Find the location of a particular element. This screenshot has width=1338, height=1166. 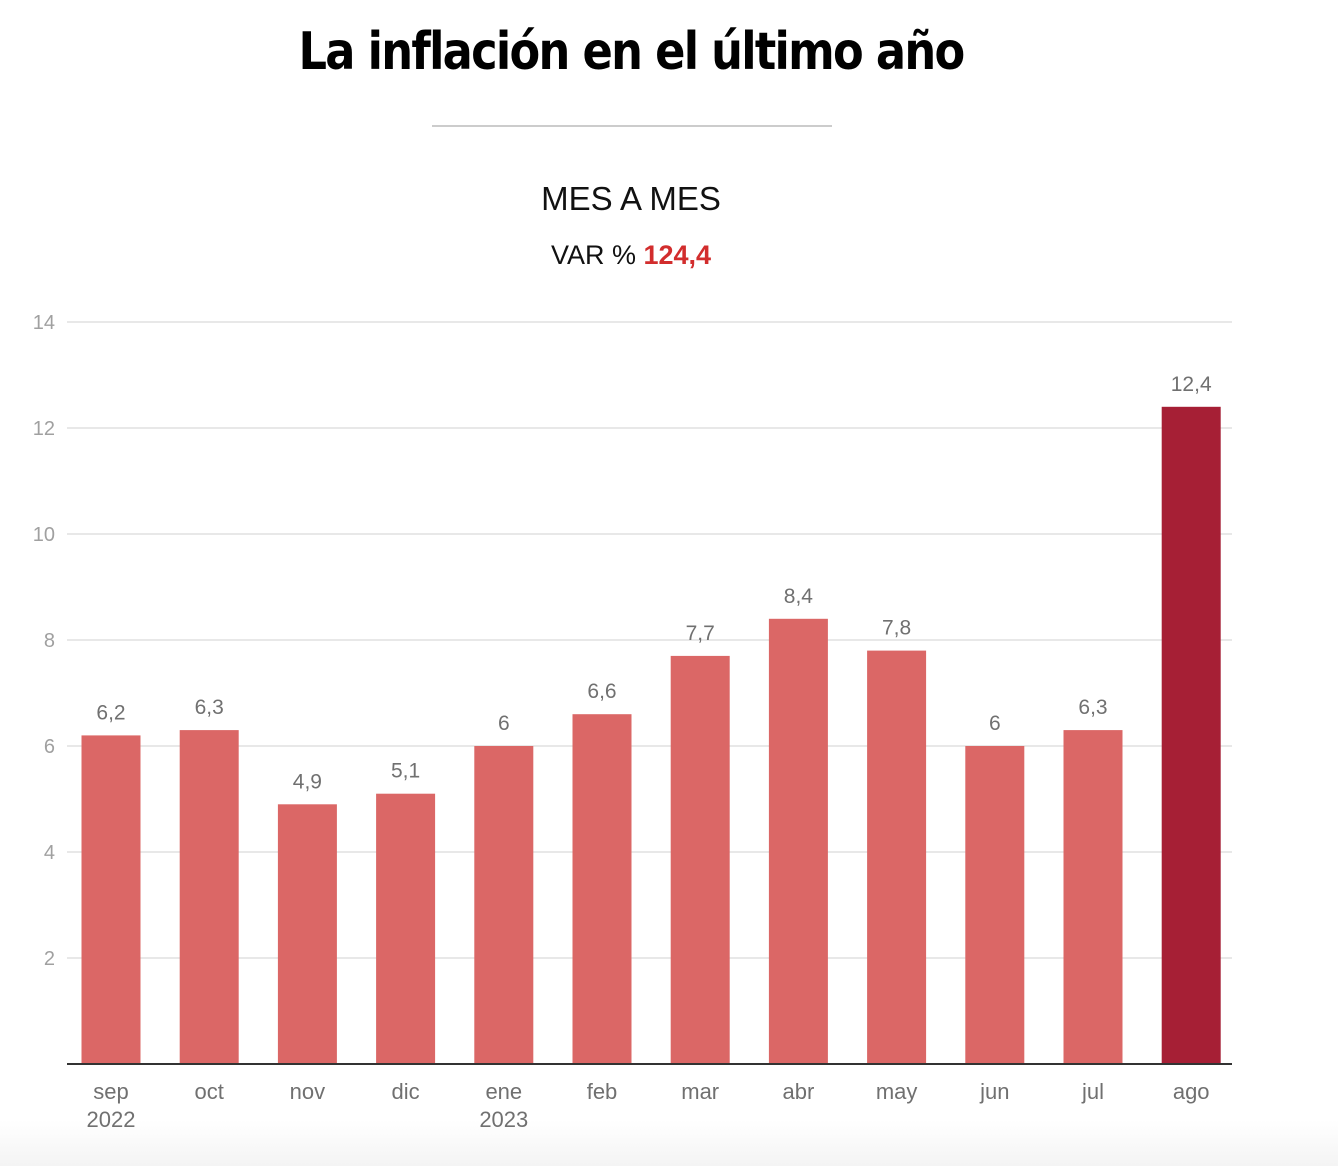

variation-value: 124,4 is located at coordinates (677, 255).